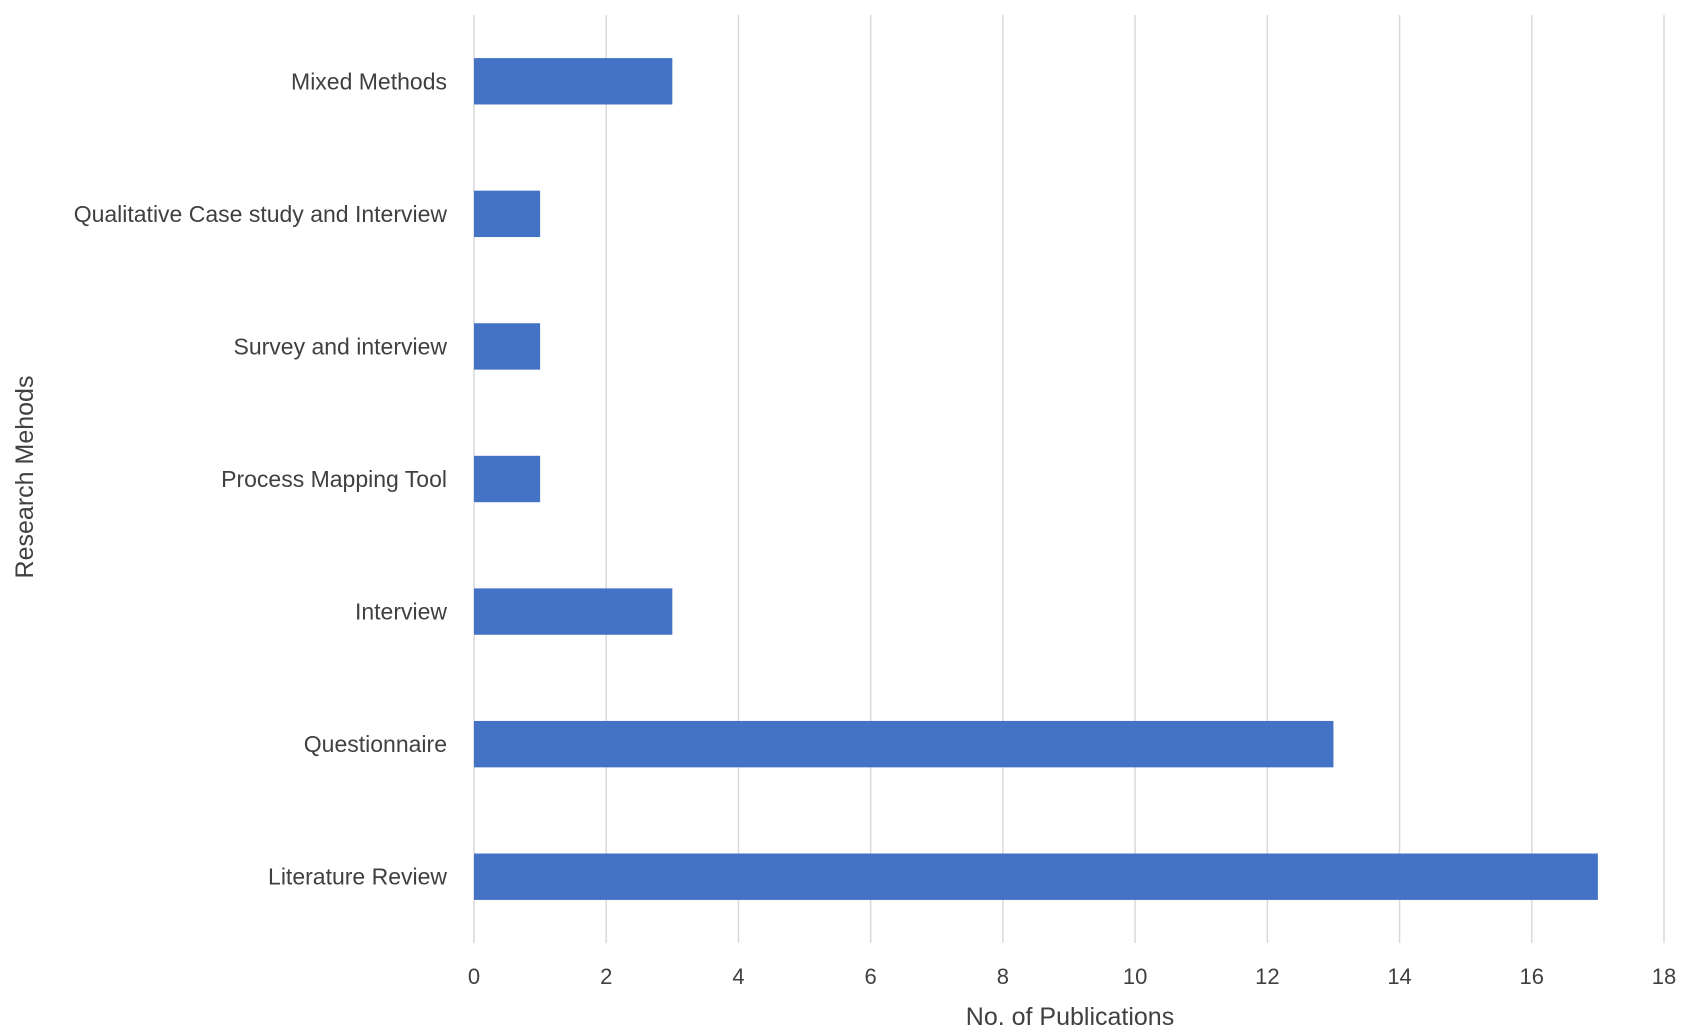 The image size is (1689, 1036). I want to click on x-tick-label: 10, so click(1135, 976).